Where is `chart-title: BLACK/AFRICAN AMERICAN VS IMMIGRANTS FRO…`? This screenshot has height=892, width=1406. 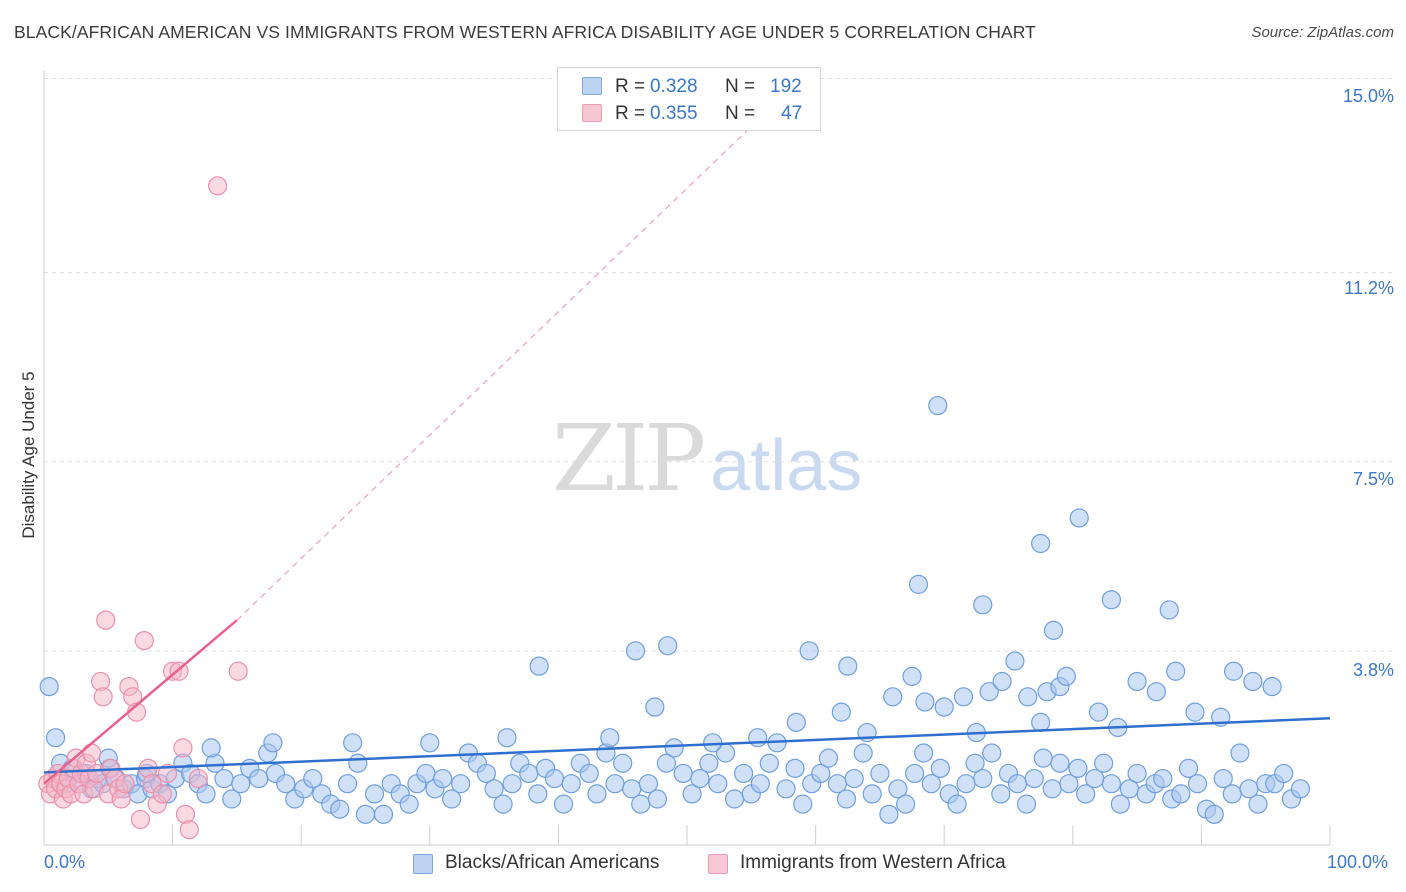
chart-title: BLACK/AFRICAN AMERICAN VS IMMIGRANTS FRO… is located at coordinates (525, 32).